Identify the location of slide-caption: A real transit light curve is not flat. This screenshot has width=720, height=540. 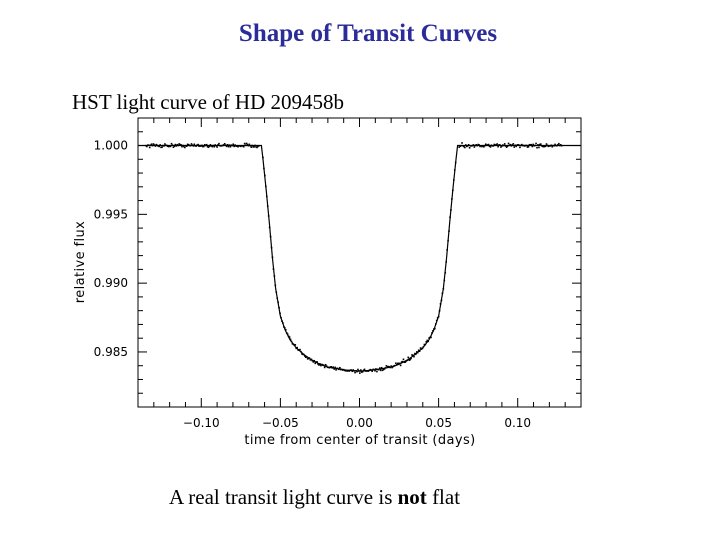
(314, 497).